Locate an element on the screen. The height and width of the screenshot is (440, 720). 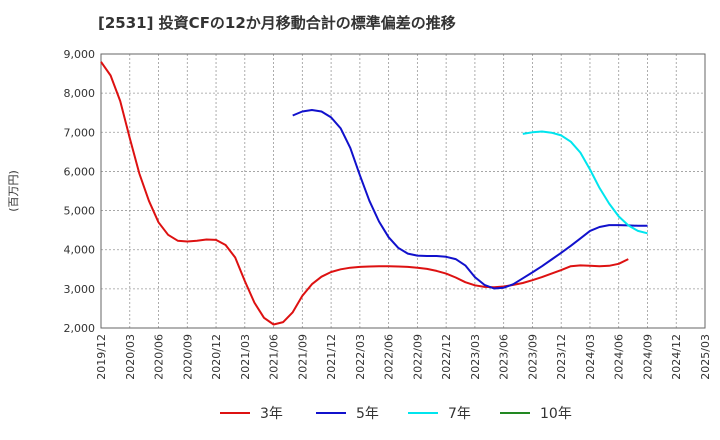
x-tick-label: 2022/09 is located at coordinates (417, 357).